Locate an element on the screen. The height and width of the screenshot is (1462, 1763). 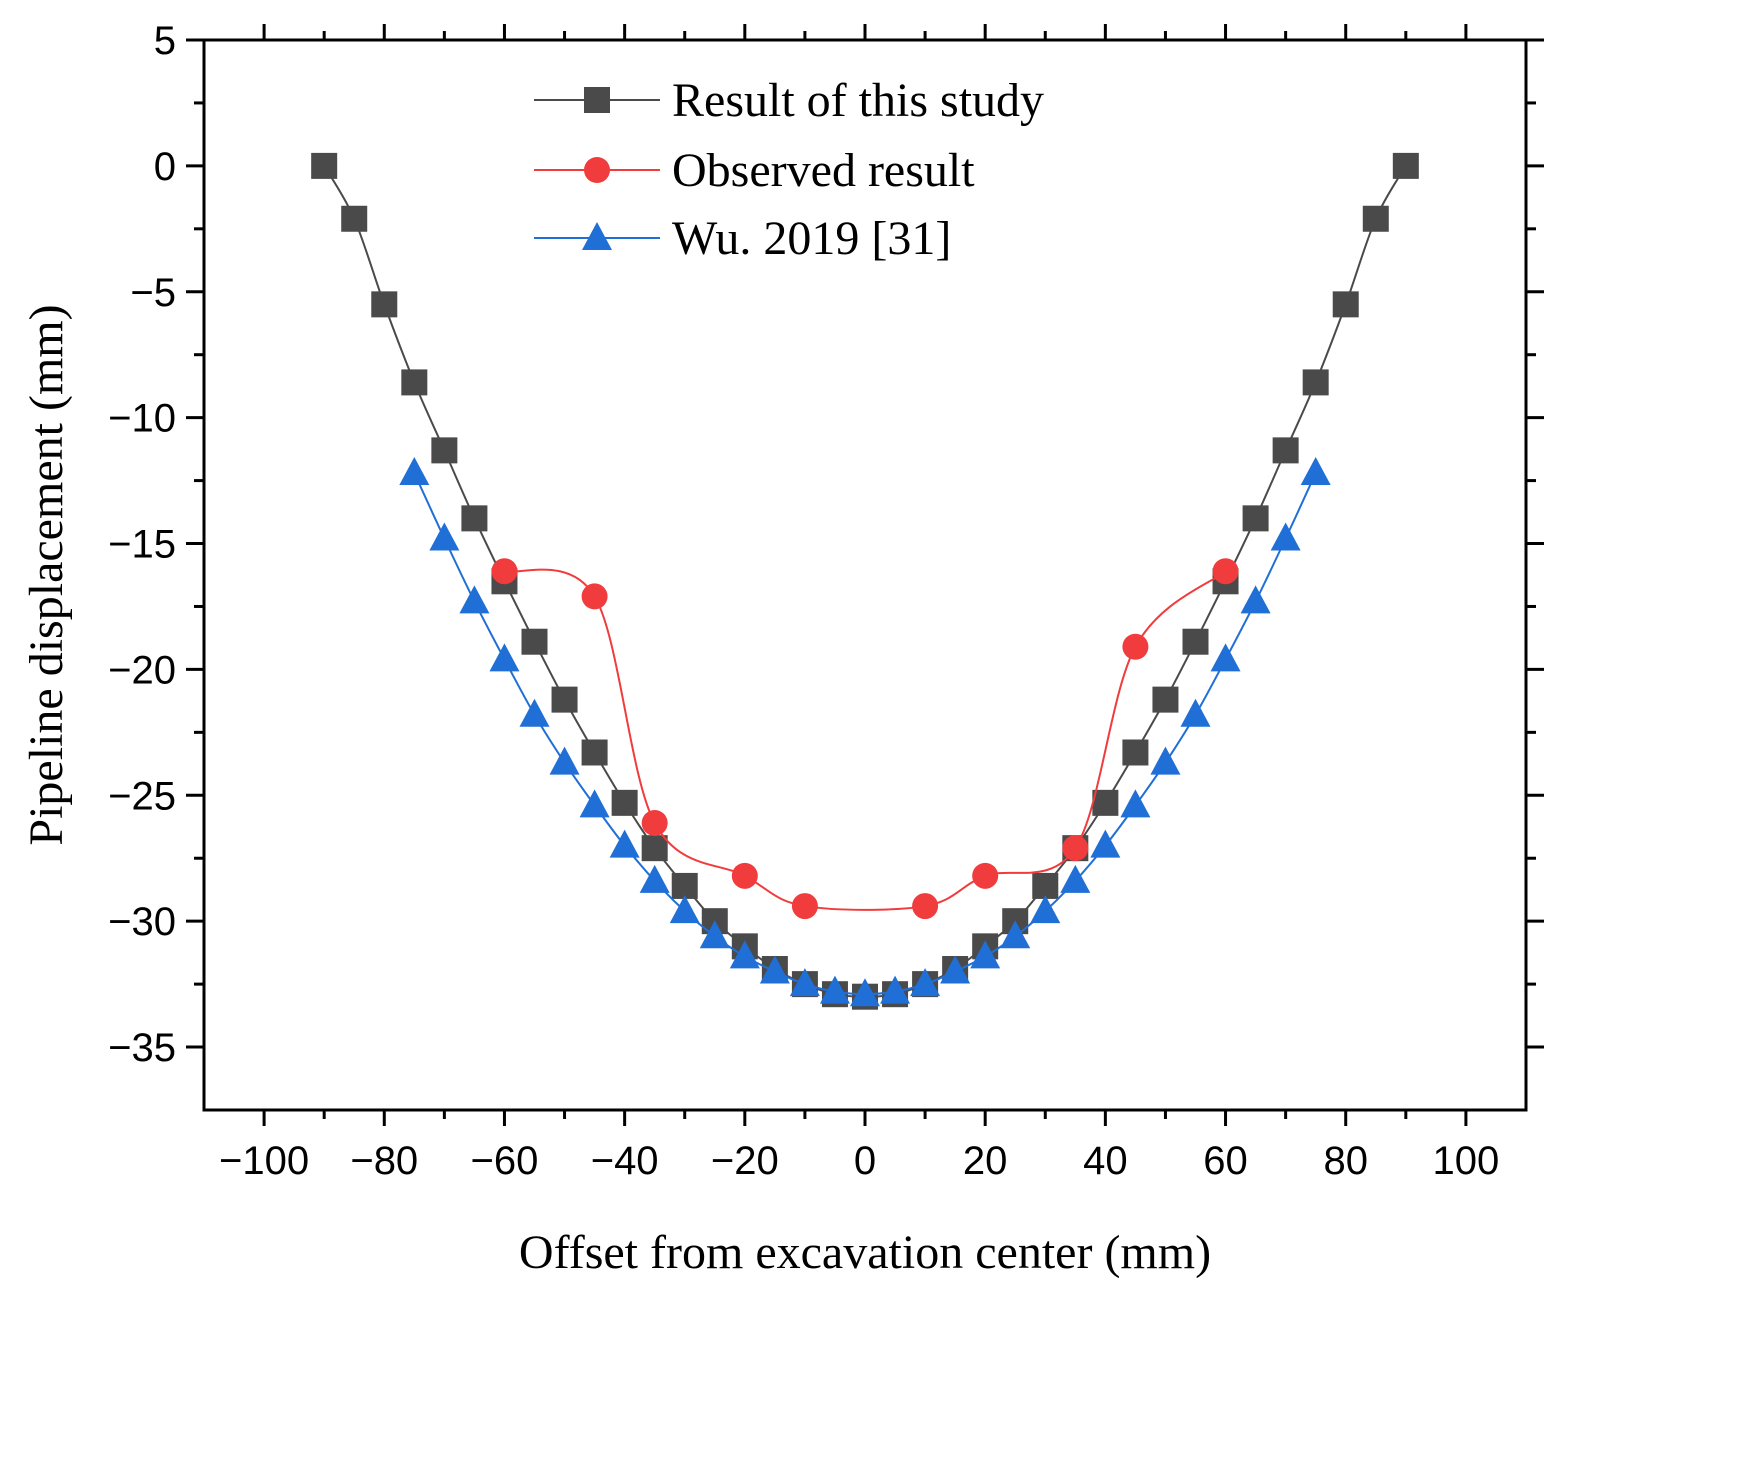
x-tick-label: 0 is located at coordinates (865, 1161).